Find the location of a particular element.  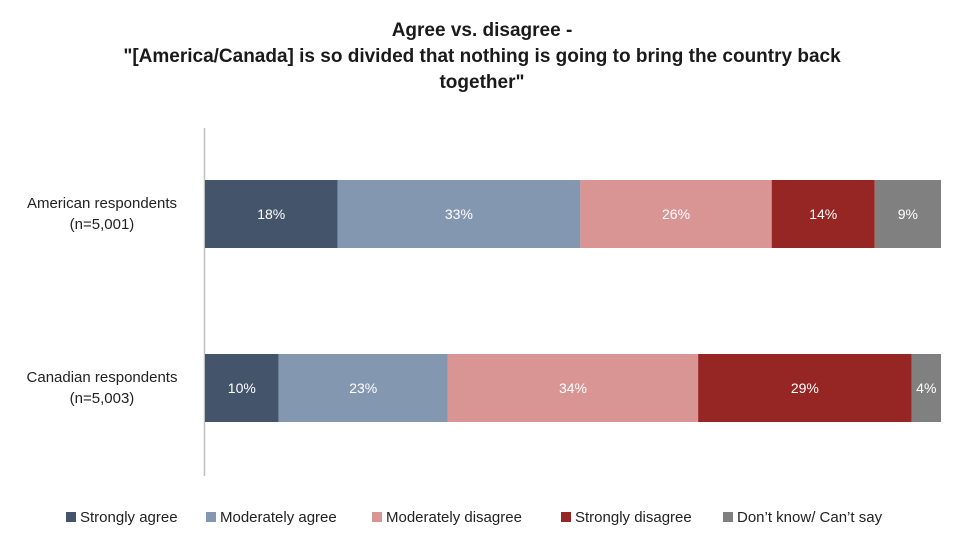

data-label: 9% is located at coordinates (908, 214).